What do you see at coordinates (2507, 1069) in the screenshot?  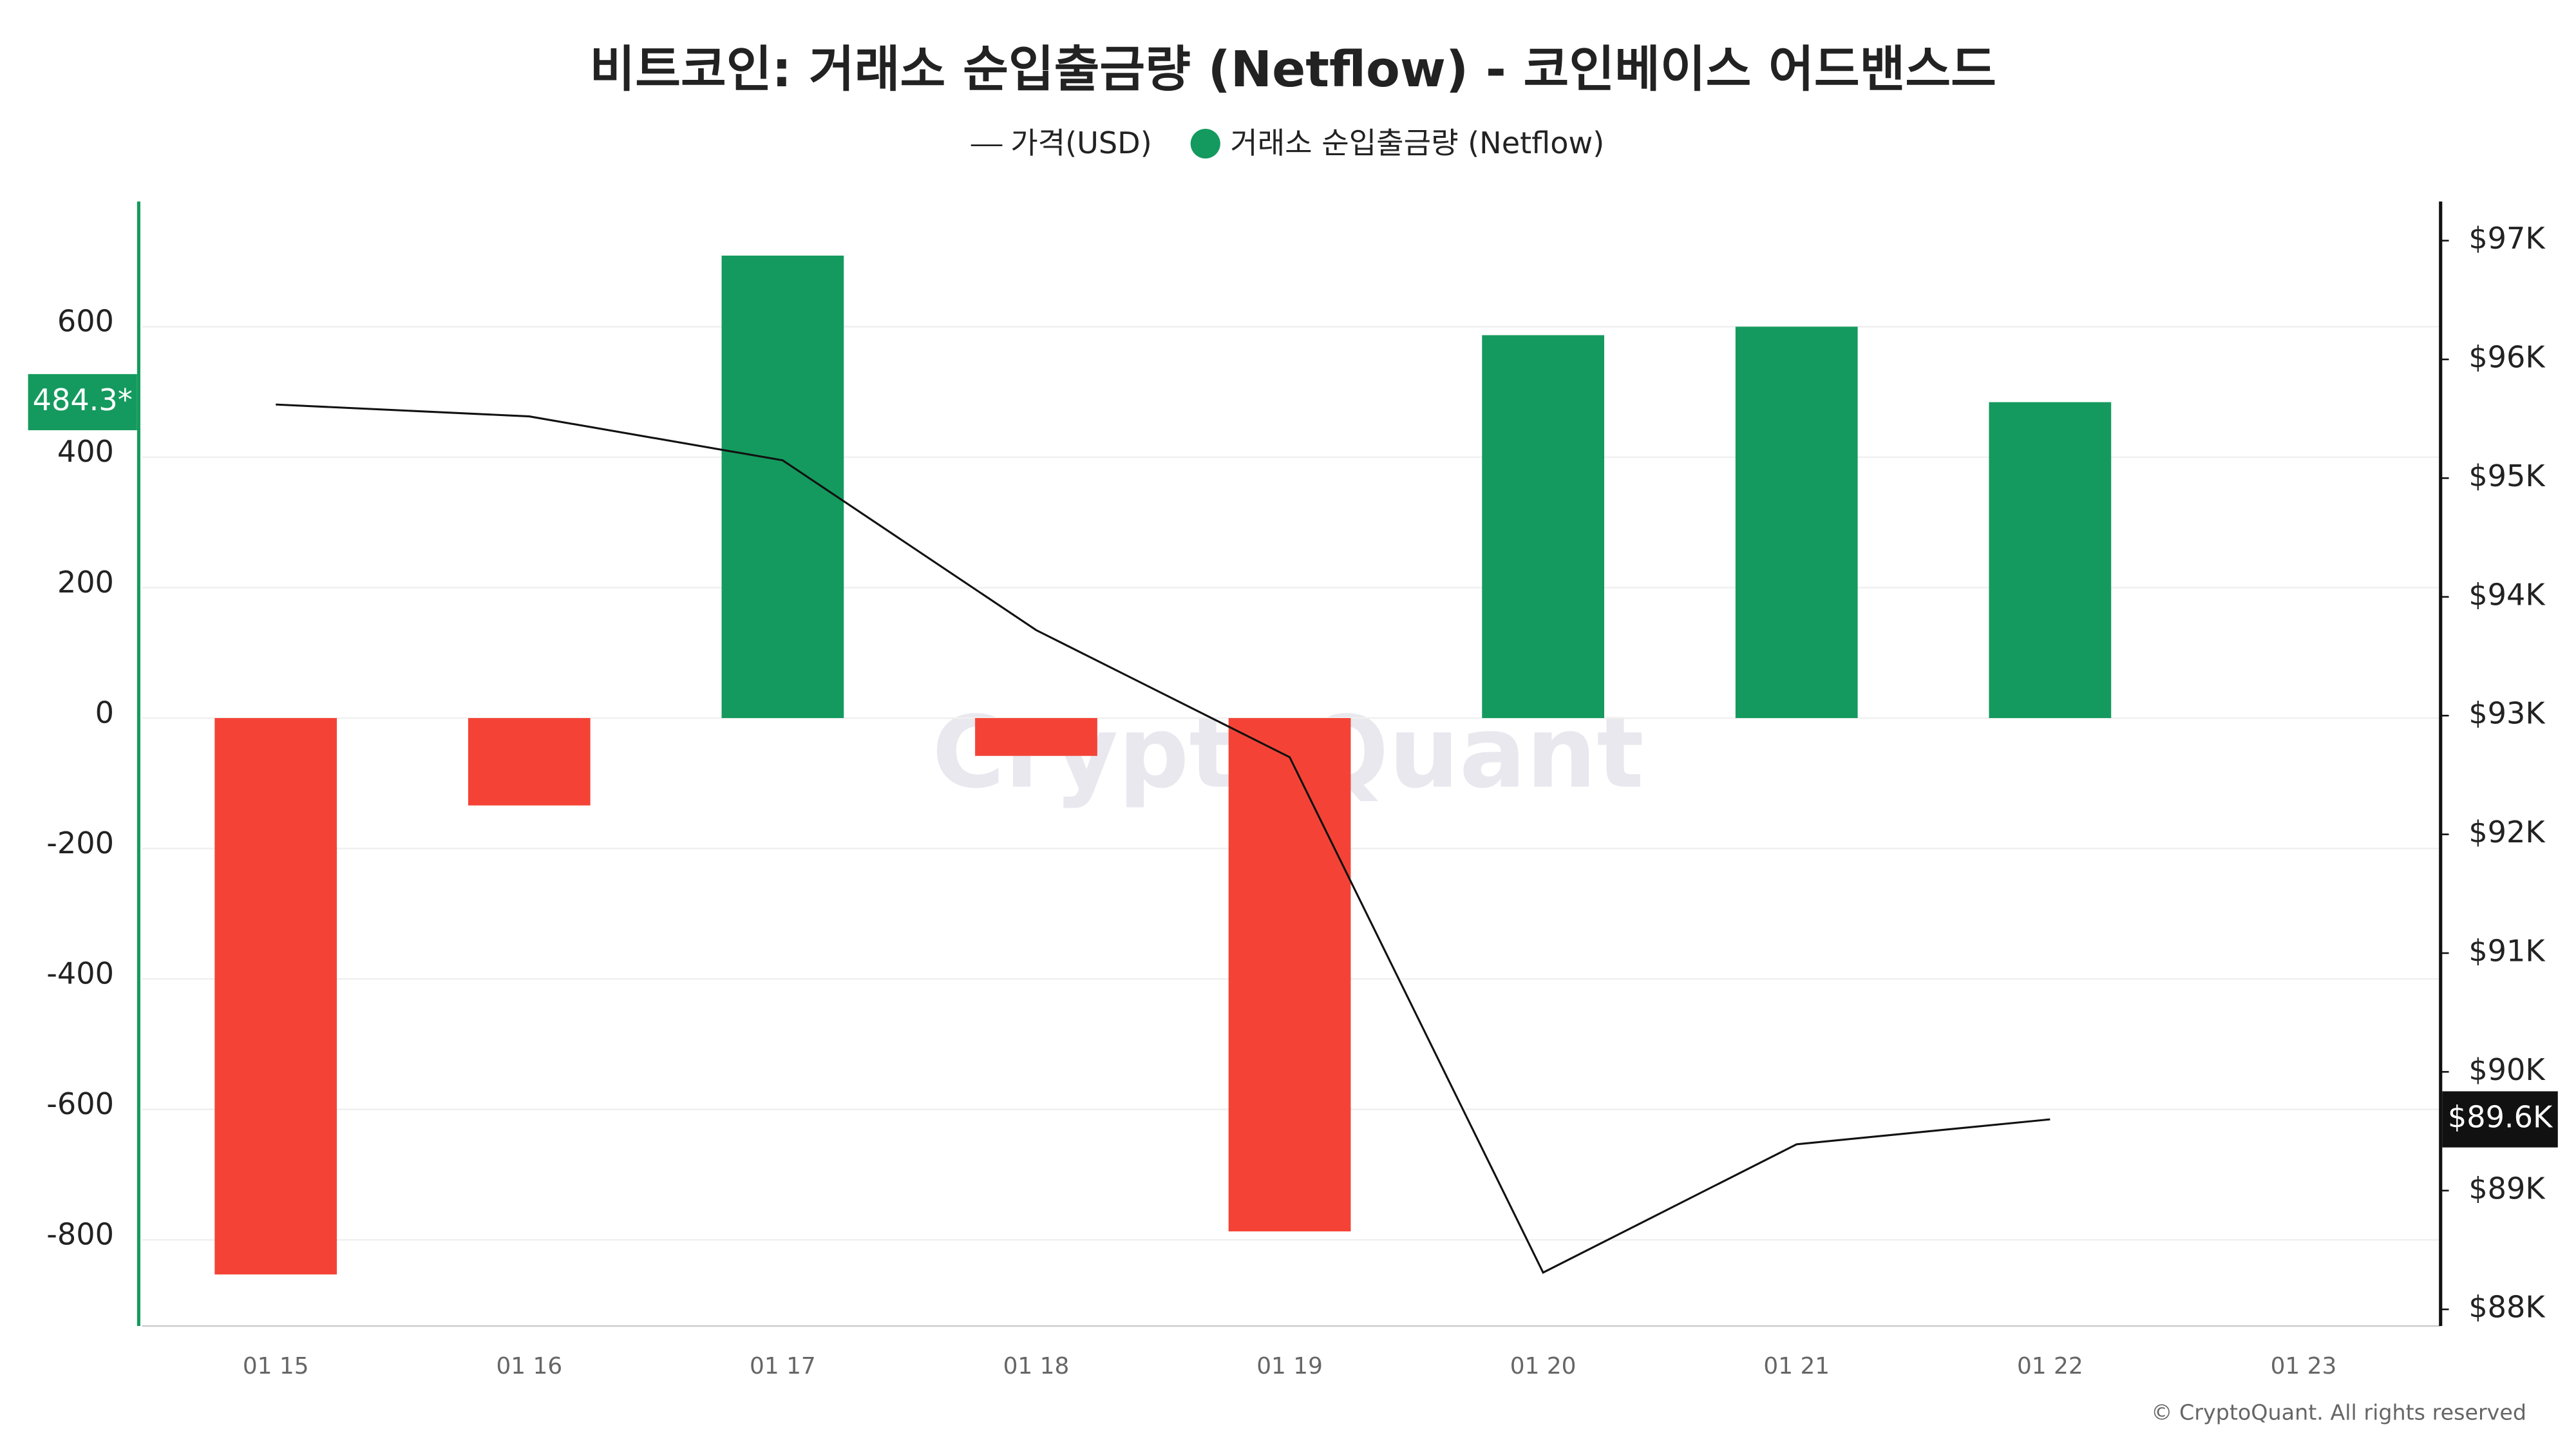 I see `y2-tick-label: $90K` at bounding box center [2507, 1069].